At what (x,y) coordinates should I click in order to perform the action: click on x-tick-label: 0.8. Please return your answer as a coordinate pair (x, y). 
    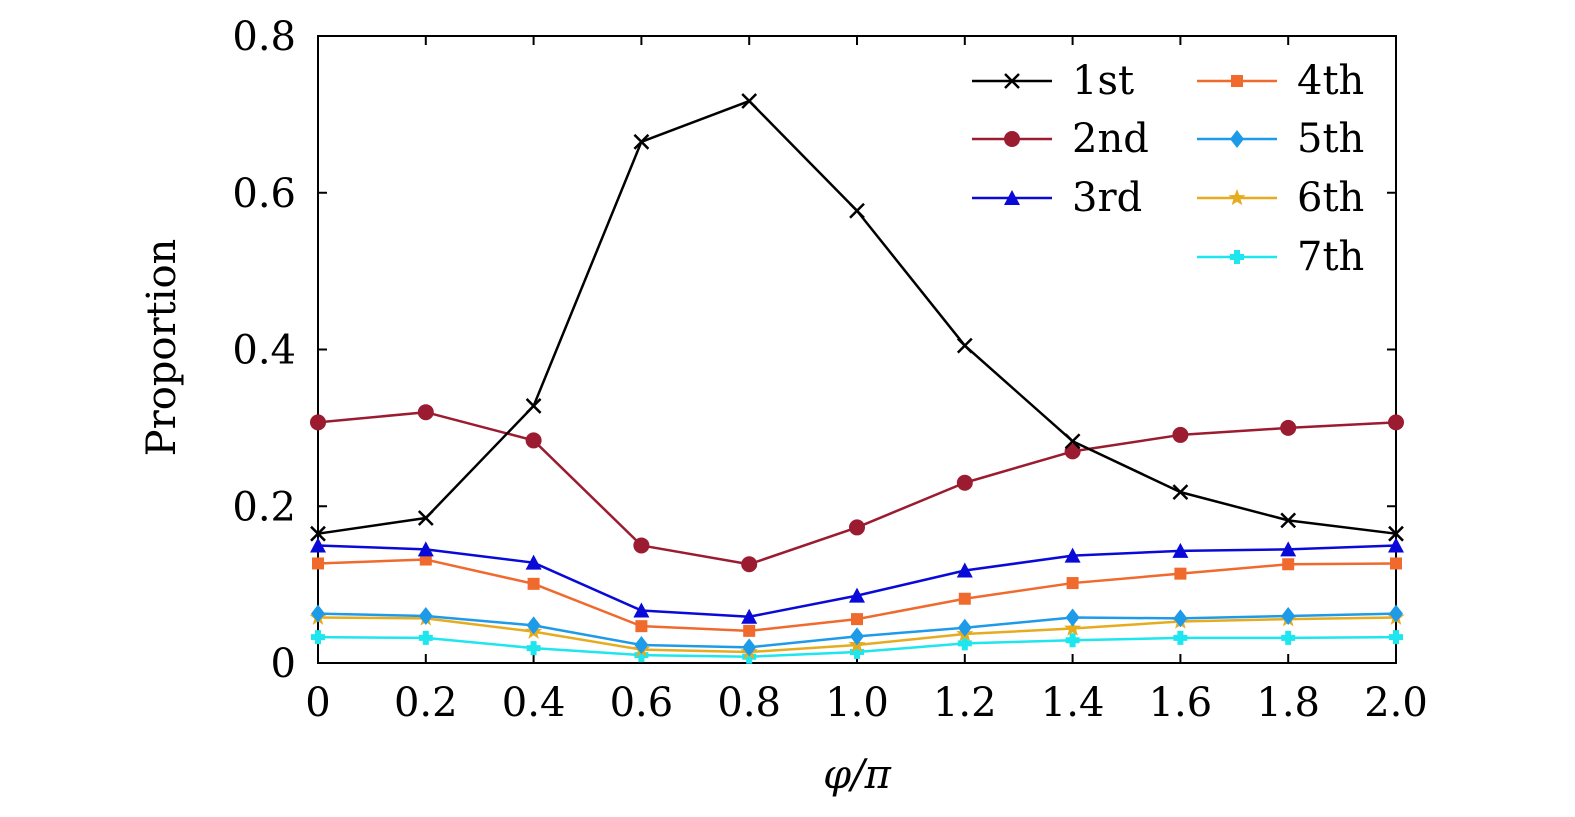
    Looking at the image, I should click on (749, 703).